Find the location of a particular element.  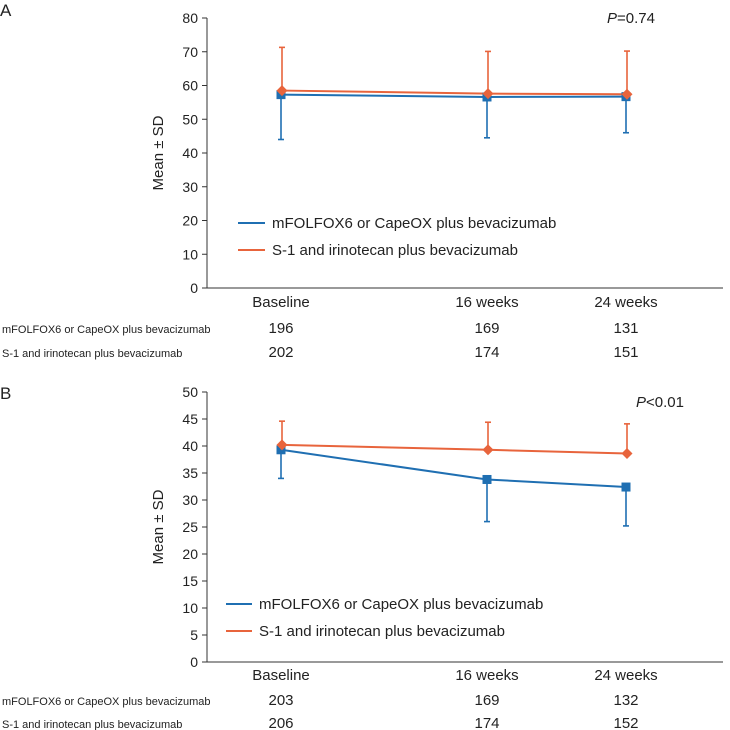

count-value: 131 is located at coordinates (625, 328).